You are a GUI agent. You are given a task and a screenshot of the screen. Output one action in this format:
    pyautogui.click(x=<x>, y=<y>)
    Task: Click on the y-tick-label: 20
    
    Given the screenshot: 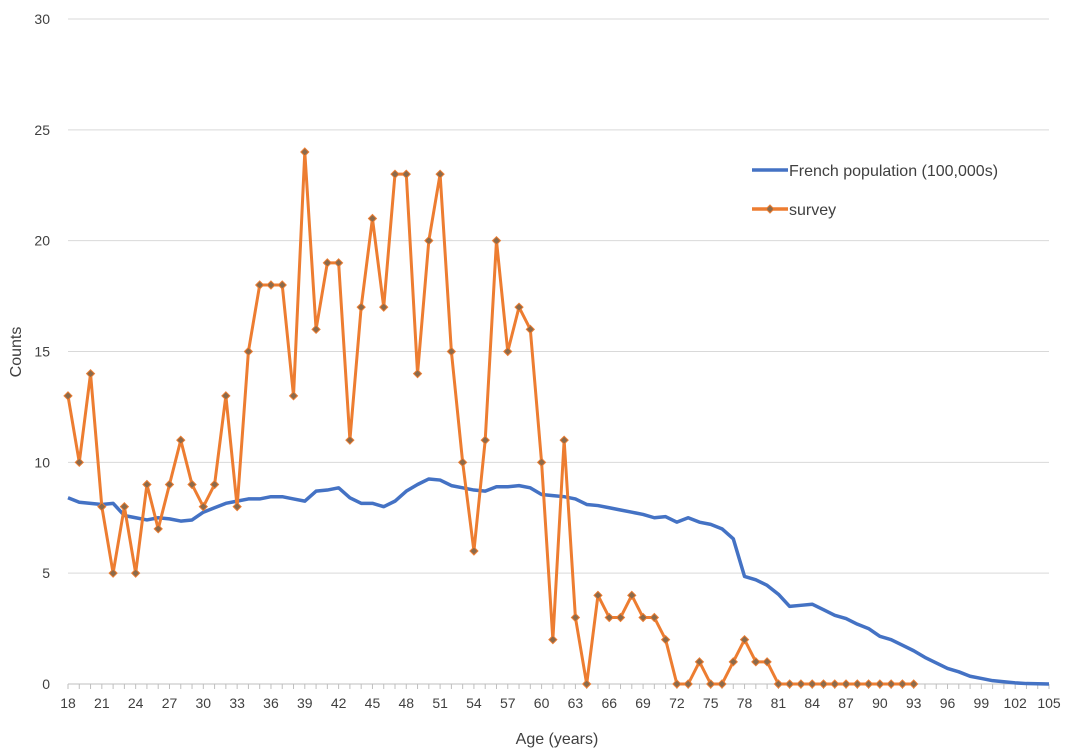 What is the action you would take?
    pyautogui.click(x=42, y=241)
    